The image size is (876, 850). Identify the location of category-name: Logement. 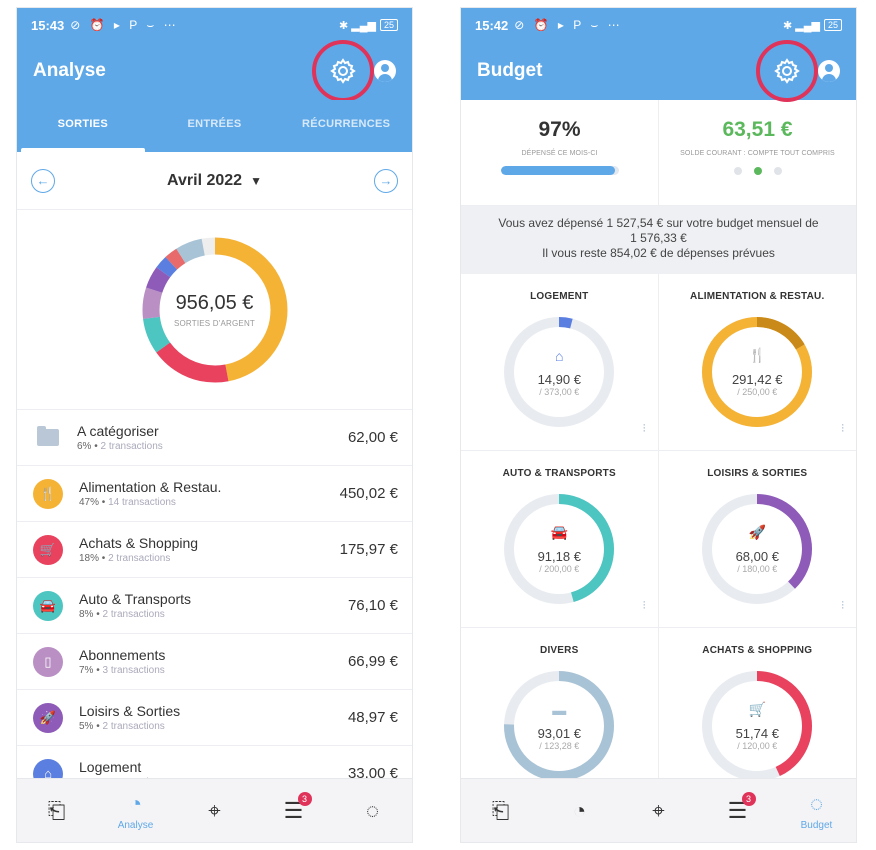
(110, 767).